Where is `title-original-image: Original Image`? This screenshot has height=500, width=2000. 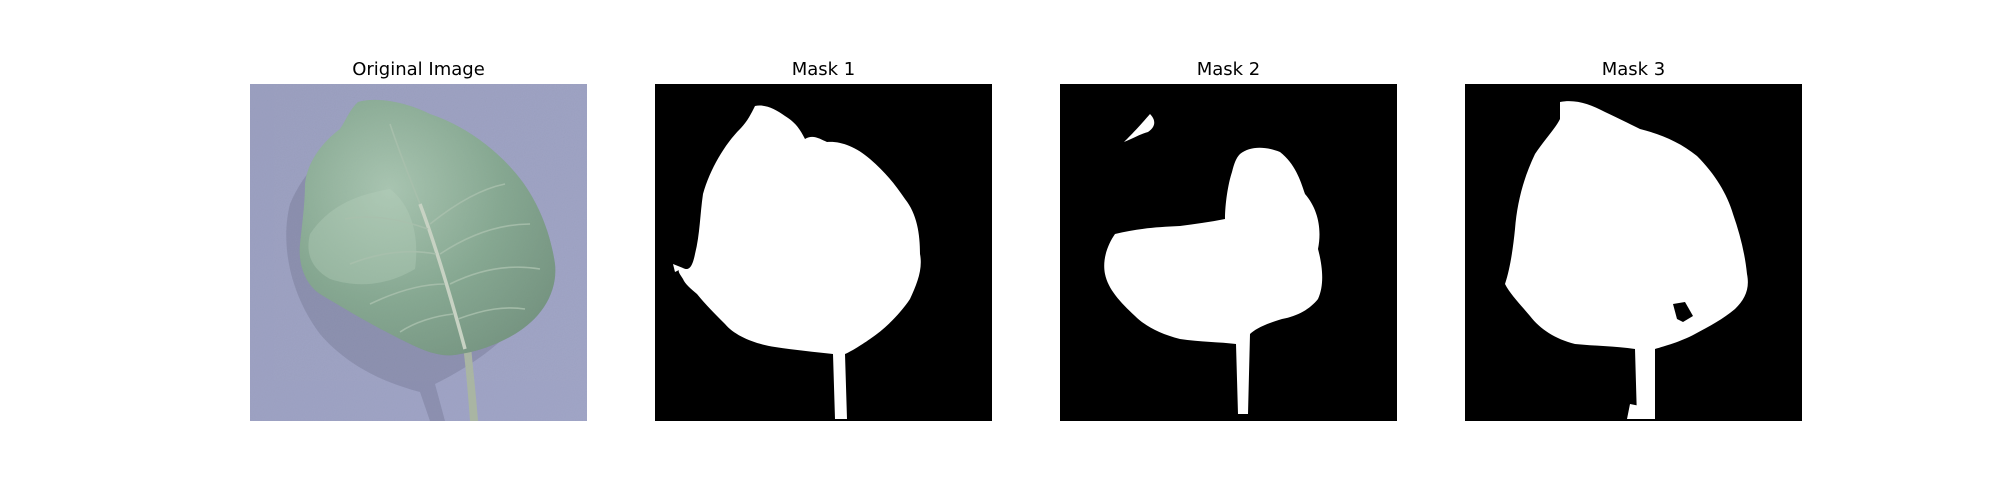 title-original-image: Original Image is located at coordinates (418, 69).